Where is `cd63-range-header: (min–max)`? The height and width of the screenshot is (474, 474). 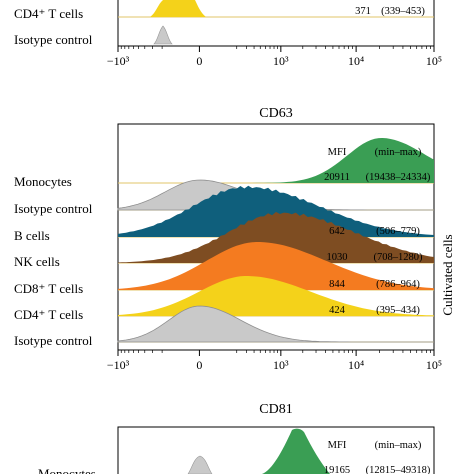 cd63-range-header: (min–max) is located at coordinates (398, 152).